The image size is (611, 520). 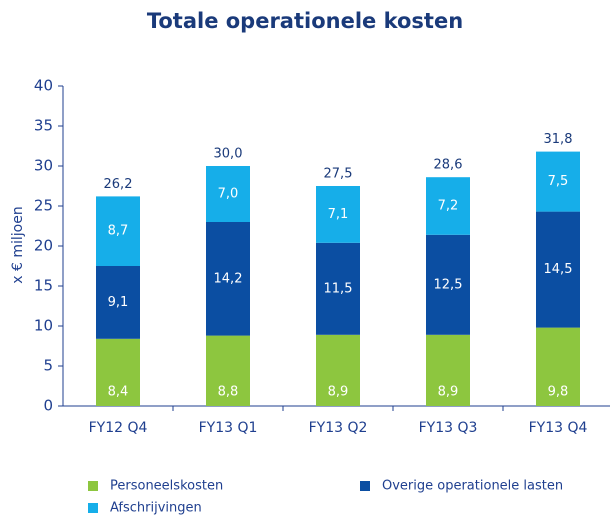 What do you see at coordinates (156, 508) in the screenshot?
I see `legend-label: Afschrijvingen` at bounding box center [156, 508].